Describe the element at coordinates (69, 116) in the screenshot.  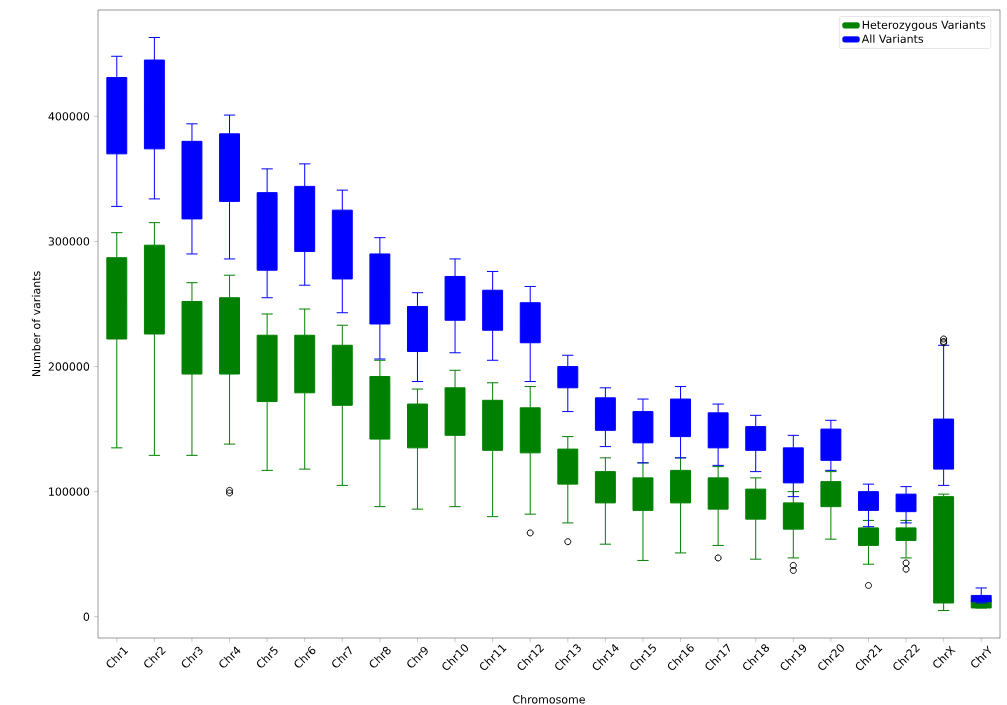
I see `y-tick-label: 400000` at that location.